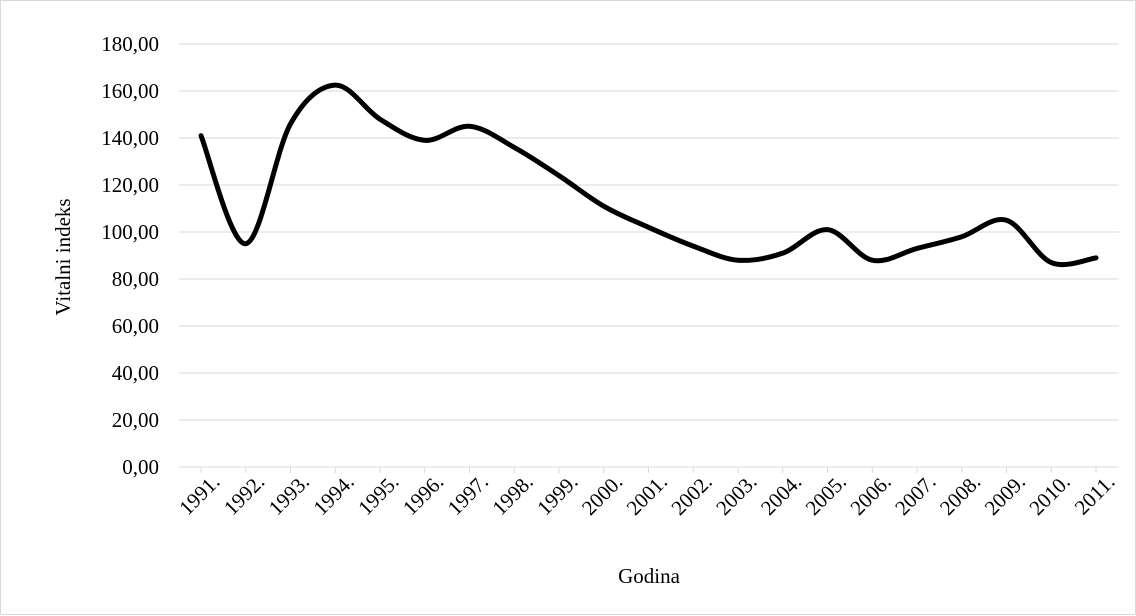  Describe the element at coordinates (826, 495) in the screenshot. I see `x-tick-label: 2005.` at that location.